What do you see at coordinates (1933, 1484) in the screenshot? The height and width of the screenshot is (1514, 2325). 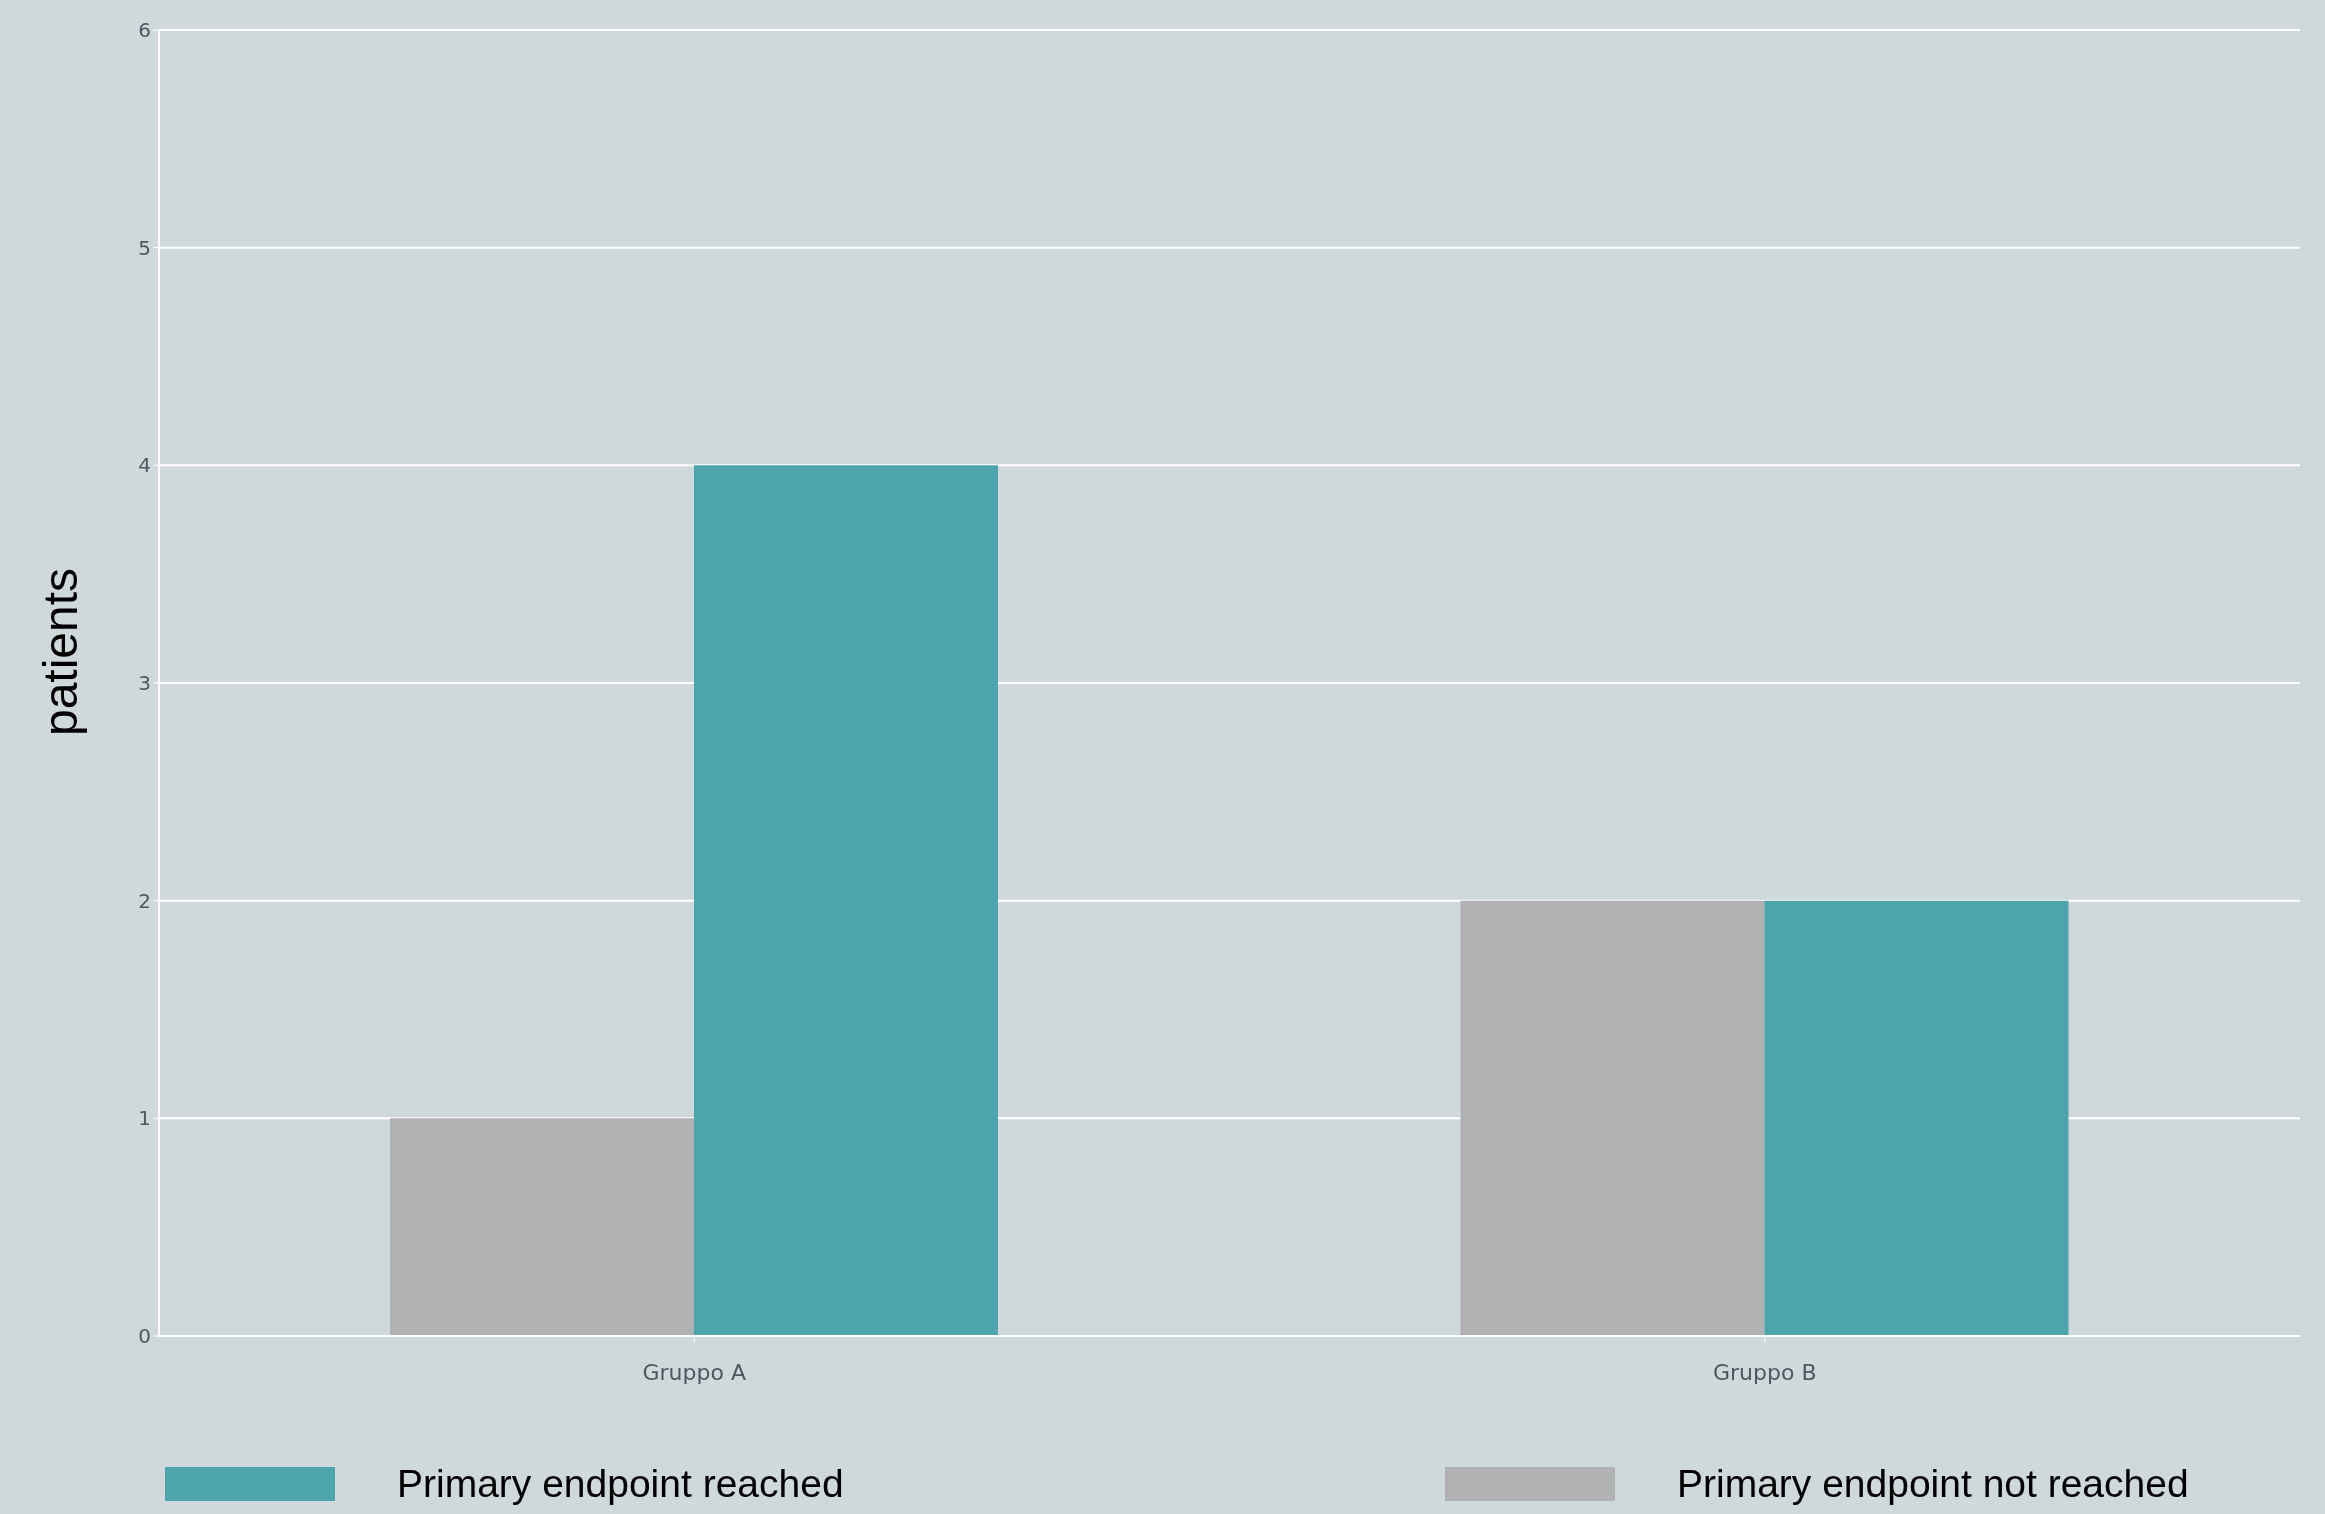 I see `legend-label: Primary endpoint not reached` at bounding box center [1933, 1484].